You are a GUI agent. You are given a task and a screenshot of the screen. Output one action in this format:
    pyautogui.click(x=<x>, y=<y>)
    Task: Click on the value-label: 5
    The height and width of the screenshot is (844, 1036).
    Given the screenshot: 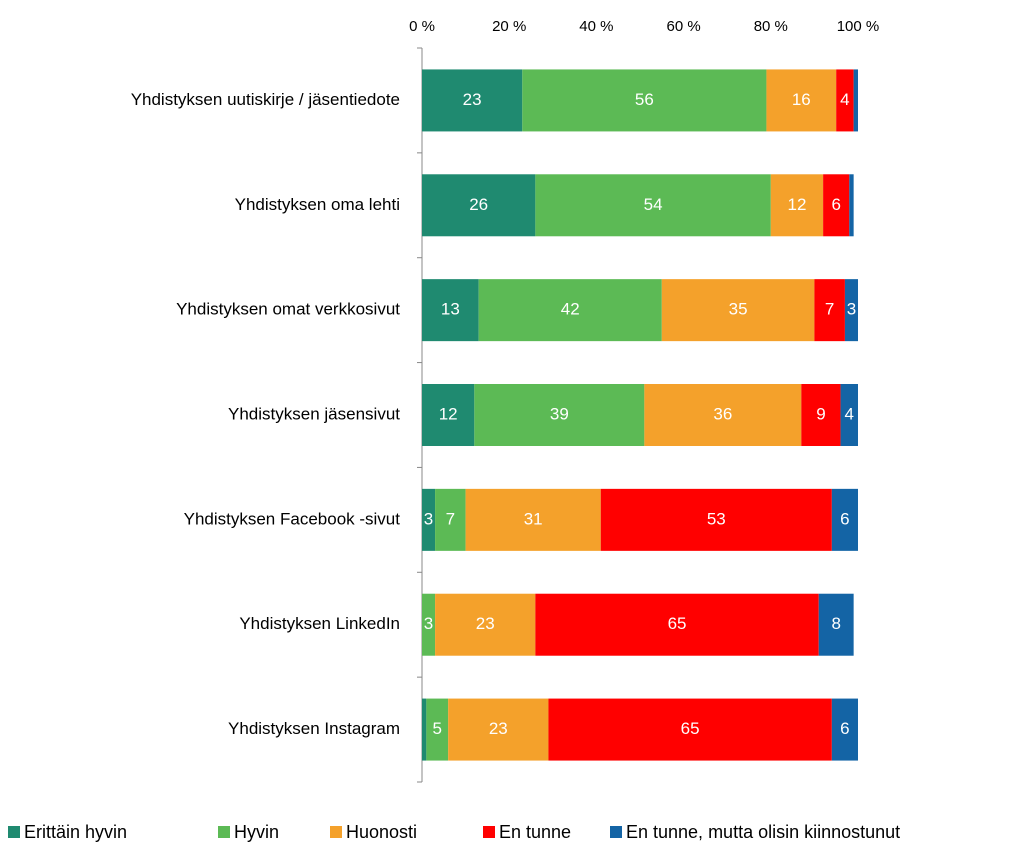 What is the action you would take?
    pyautogui.click(x=437, y=728)
    